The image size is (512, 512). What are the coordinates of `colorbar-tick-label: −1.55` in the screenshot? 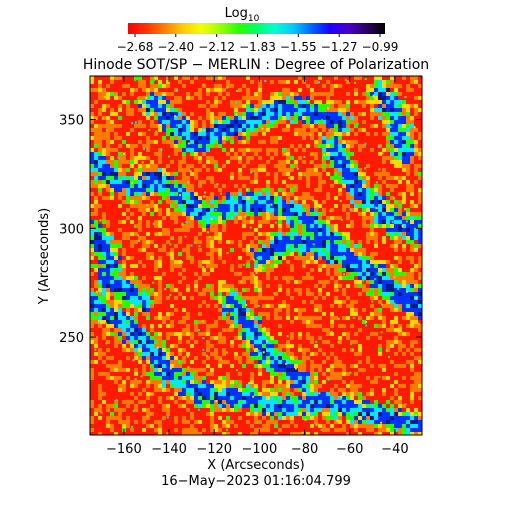 It's located at (298, 47).